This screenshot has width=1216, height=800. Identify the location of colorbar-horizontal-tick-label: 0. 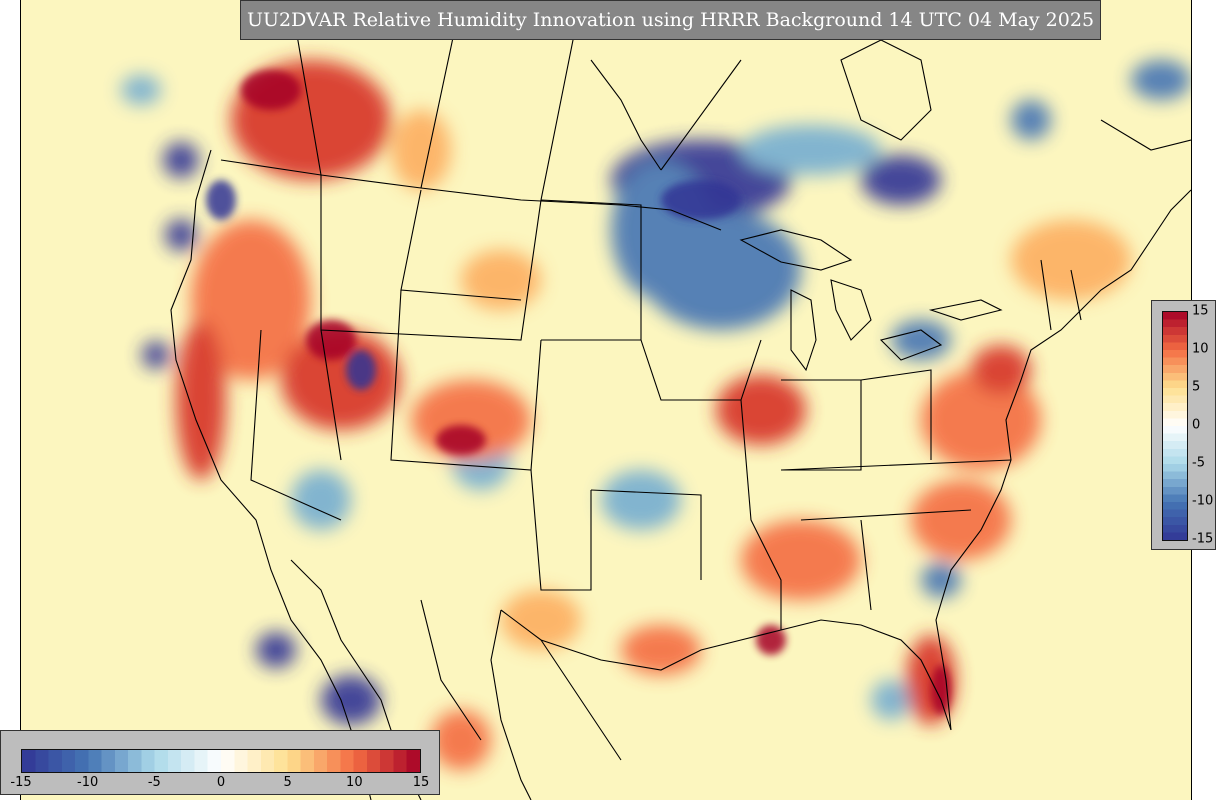
(221, 782).